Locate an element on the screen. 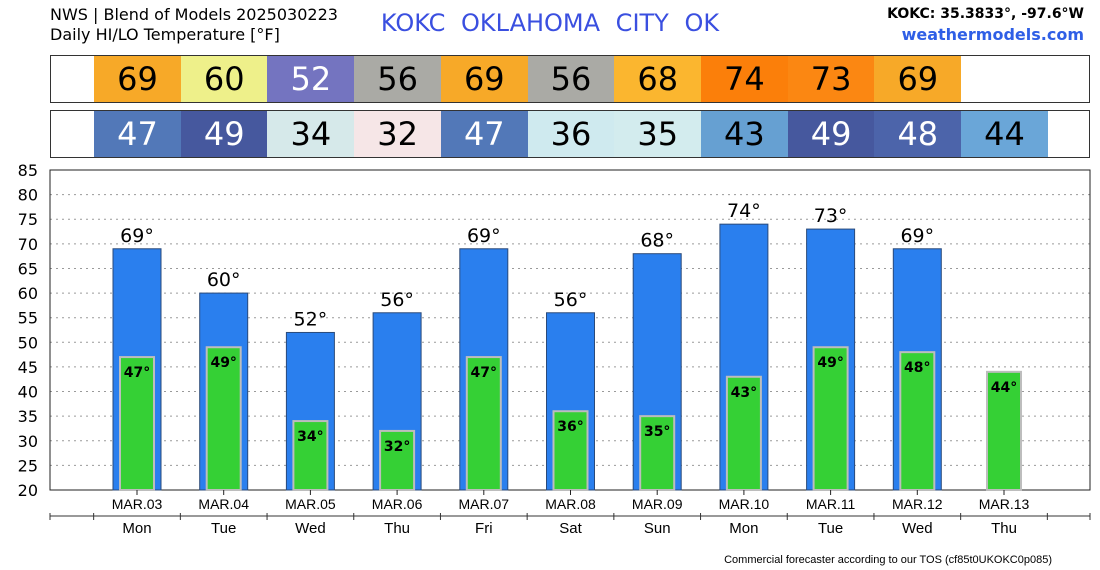 The height and width of the screenshot is (570, 1100). y-tick-label: 20 is located at coordinates (28, 490).